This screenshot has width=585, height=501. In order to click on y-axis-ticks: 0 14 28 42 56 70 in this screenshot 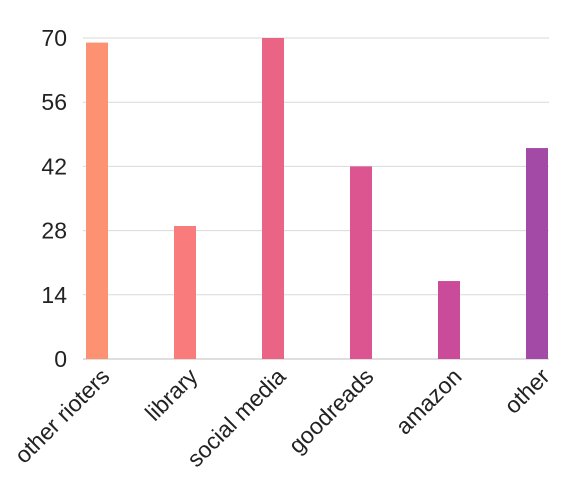, I will do `click(54, 198)`.